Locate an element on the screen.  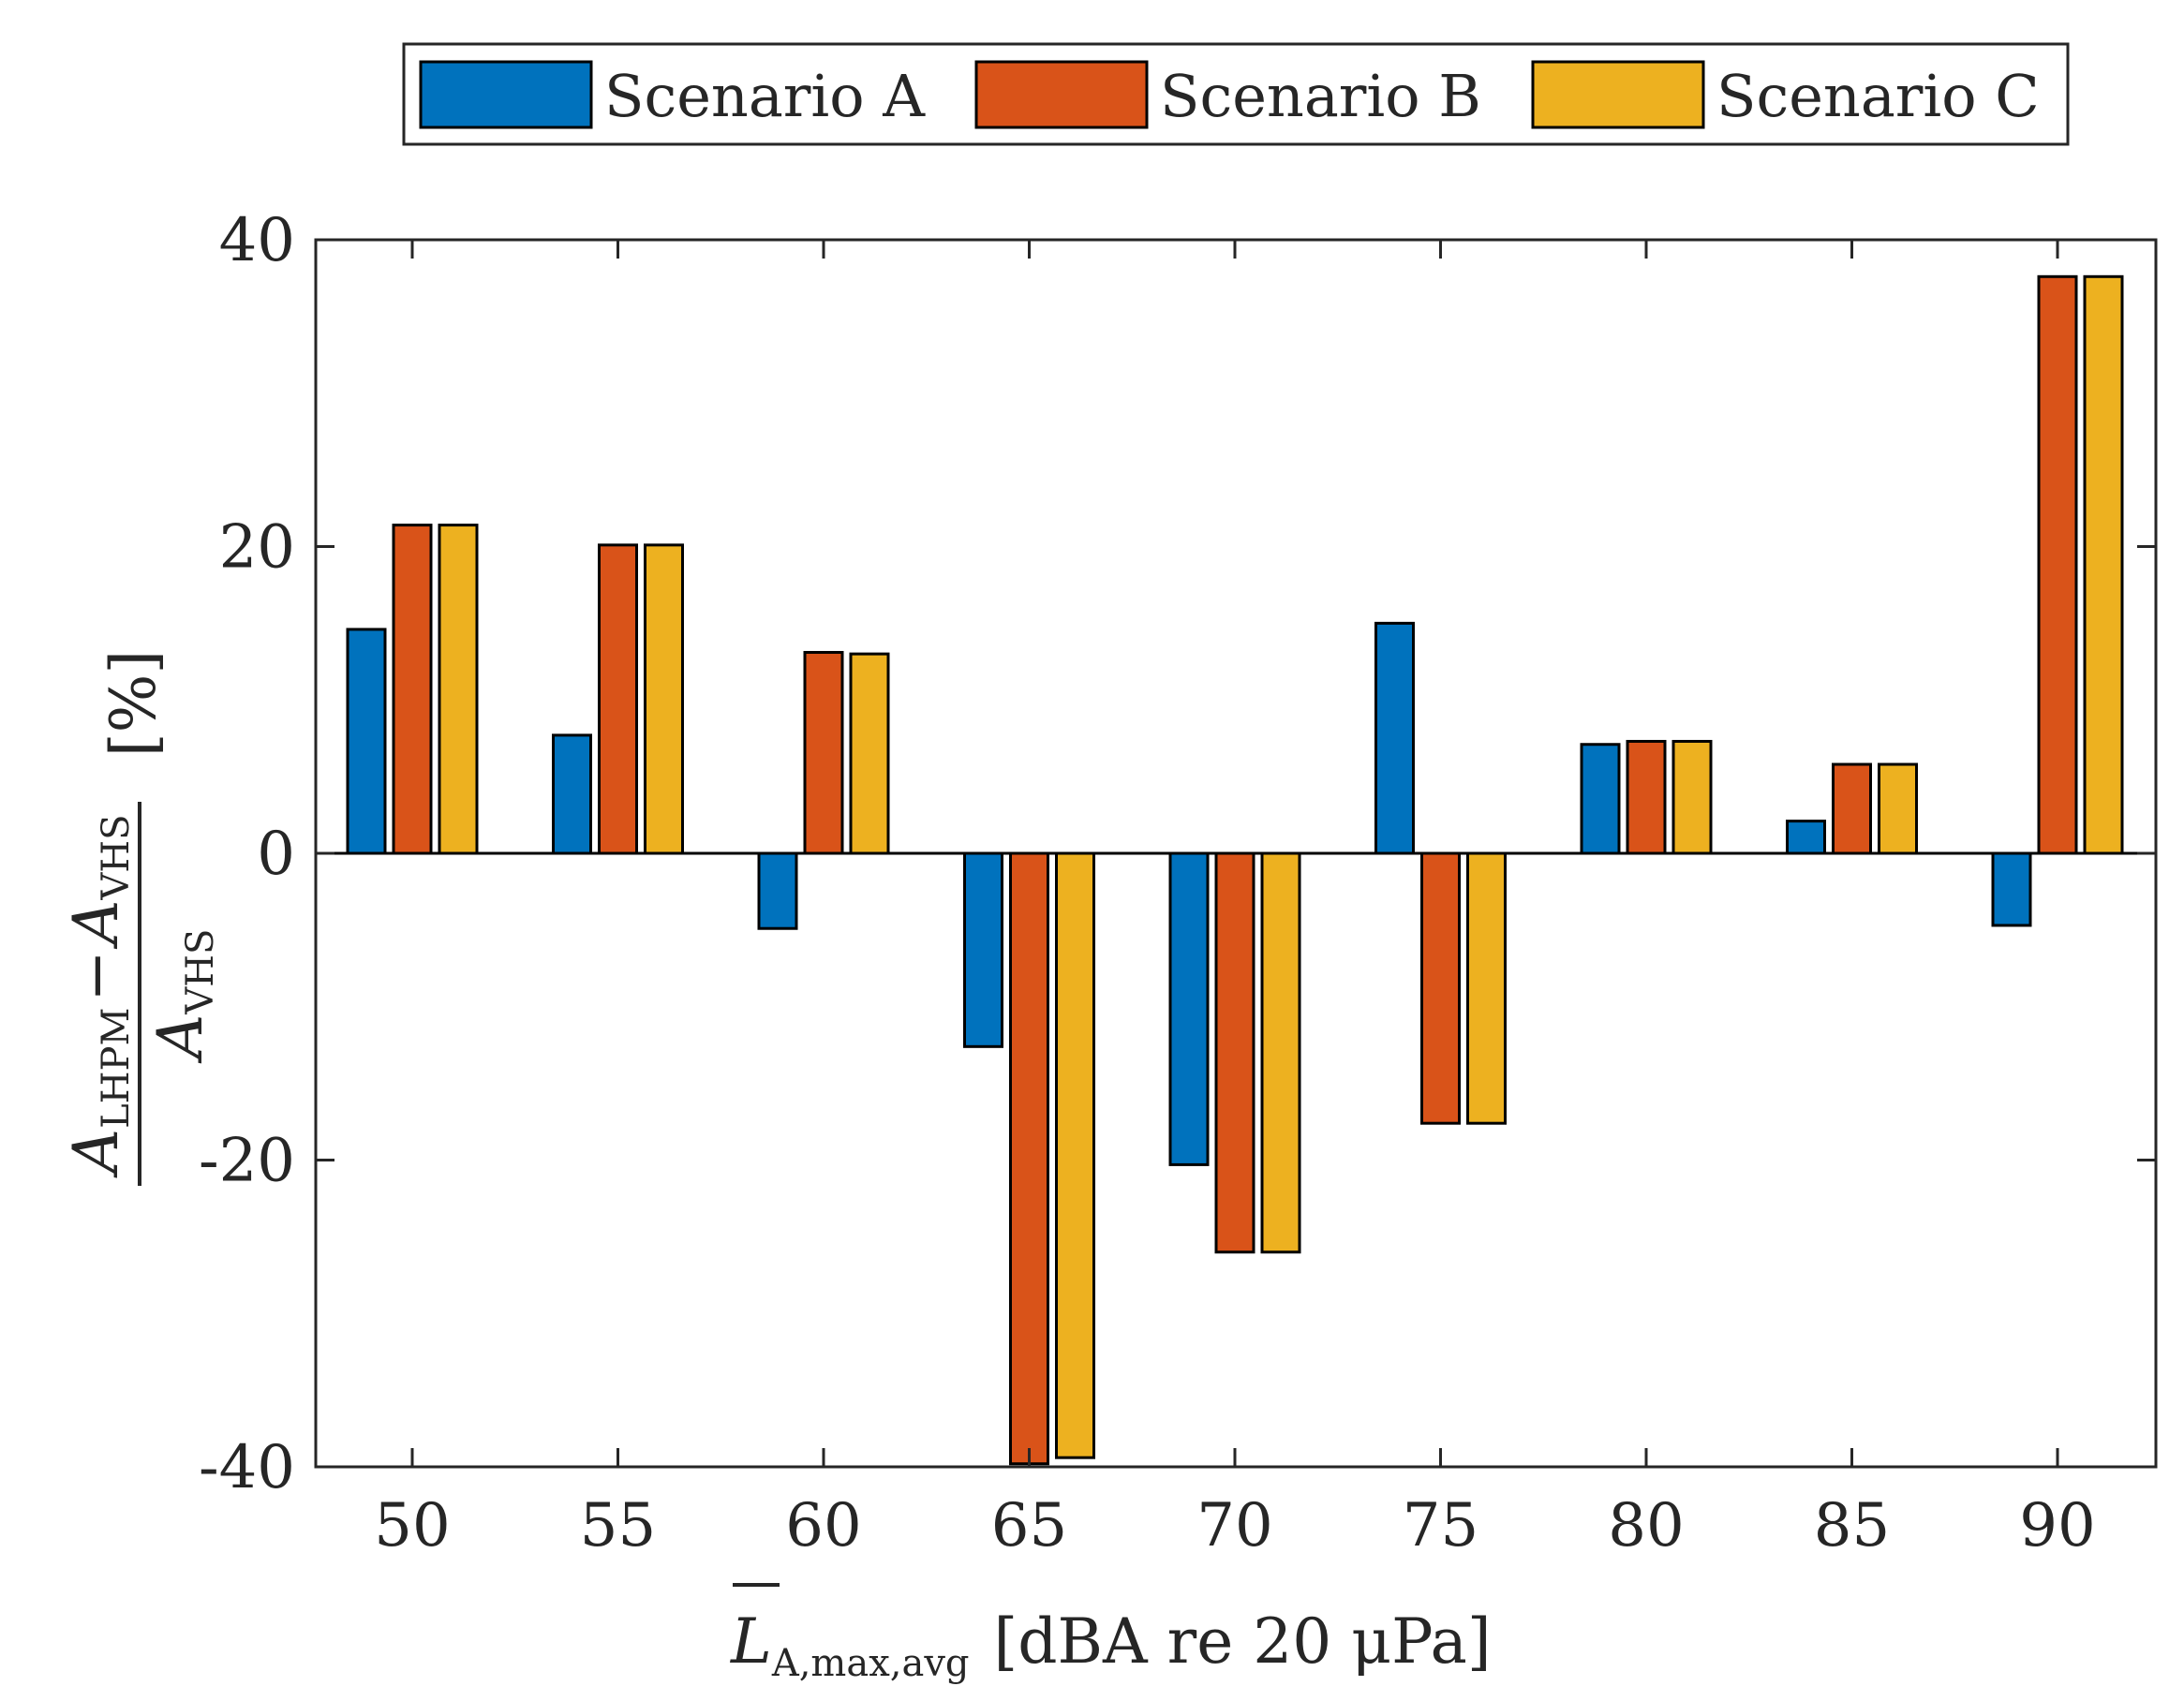
y-tick-label--40: -40 is located at coordinates (247, 1468).